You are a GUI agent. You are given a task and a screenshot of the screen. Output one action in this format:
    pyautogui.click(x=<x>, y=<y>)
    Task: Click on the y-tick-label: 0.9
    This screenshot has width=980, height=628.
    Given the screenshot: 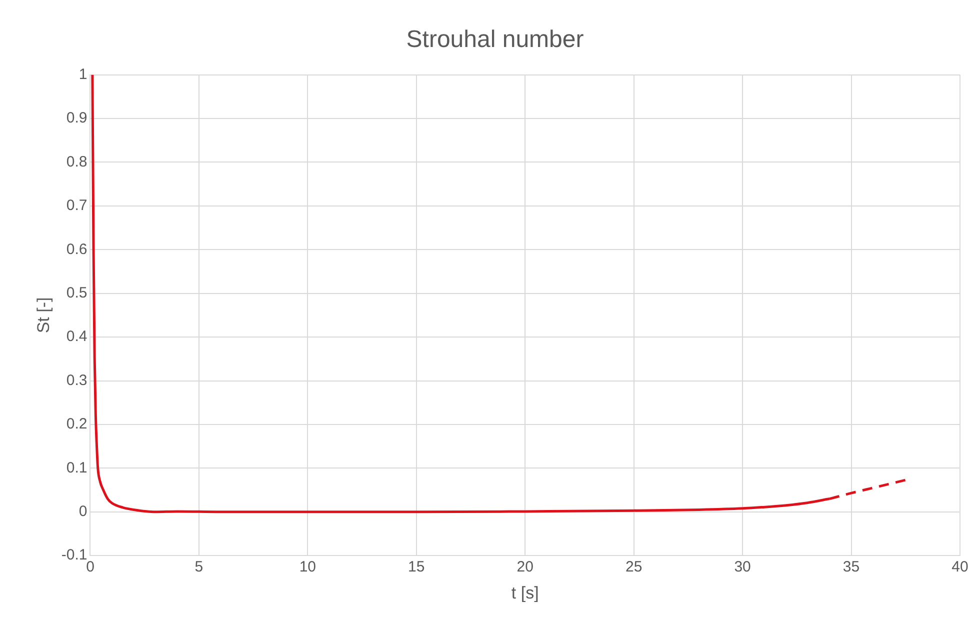 What is the action you would take?
    pyautogui.click(x=77, y=118)
    